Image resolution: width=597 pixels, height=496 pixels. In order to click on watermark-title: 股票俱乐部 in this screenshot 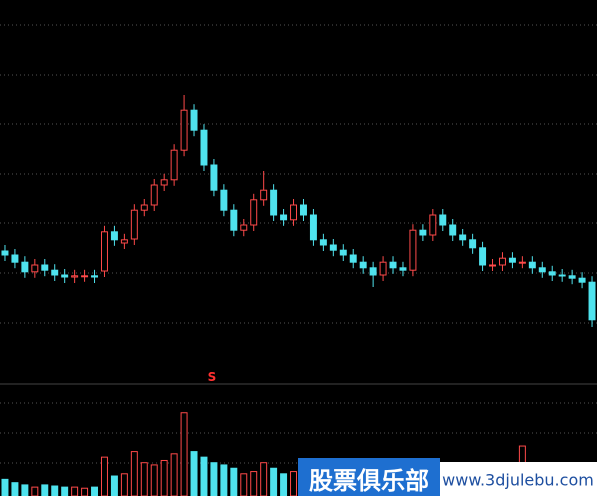, I will do `click(369, 481)`.